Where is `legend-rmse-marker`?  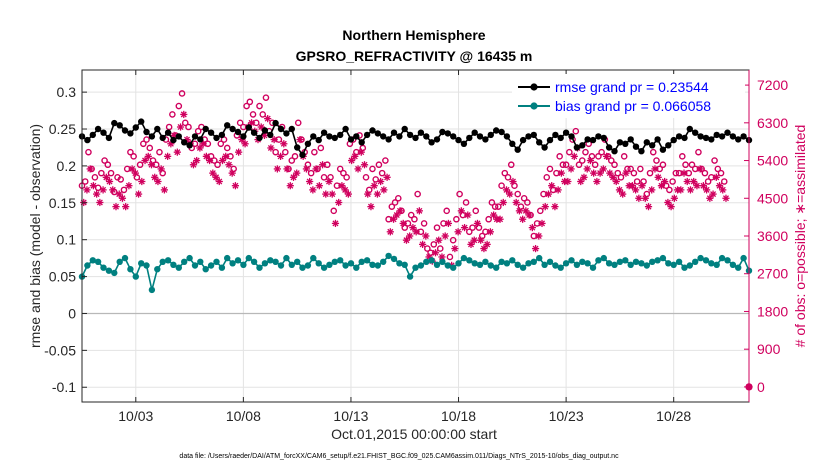
legend-rmse-marker is located at coordinates (534, 87).